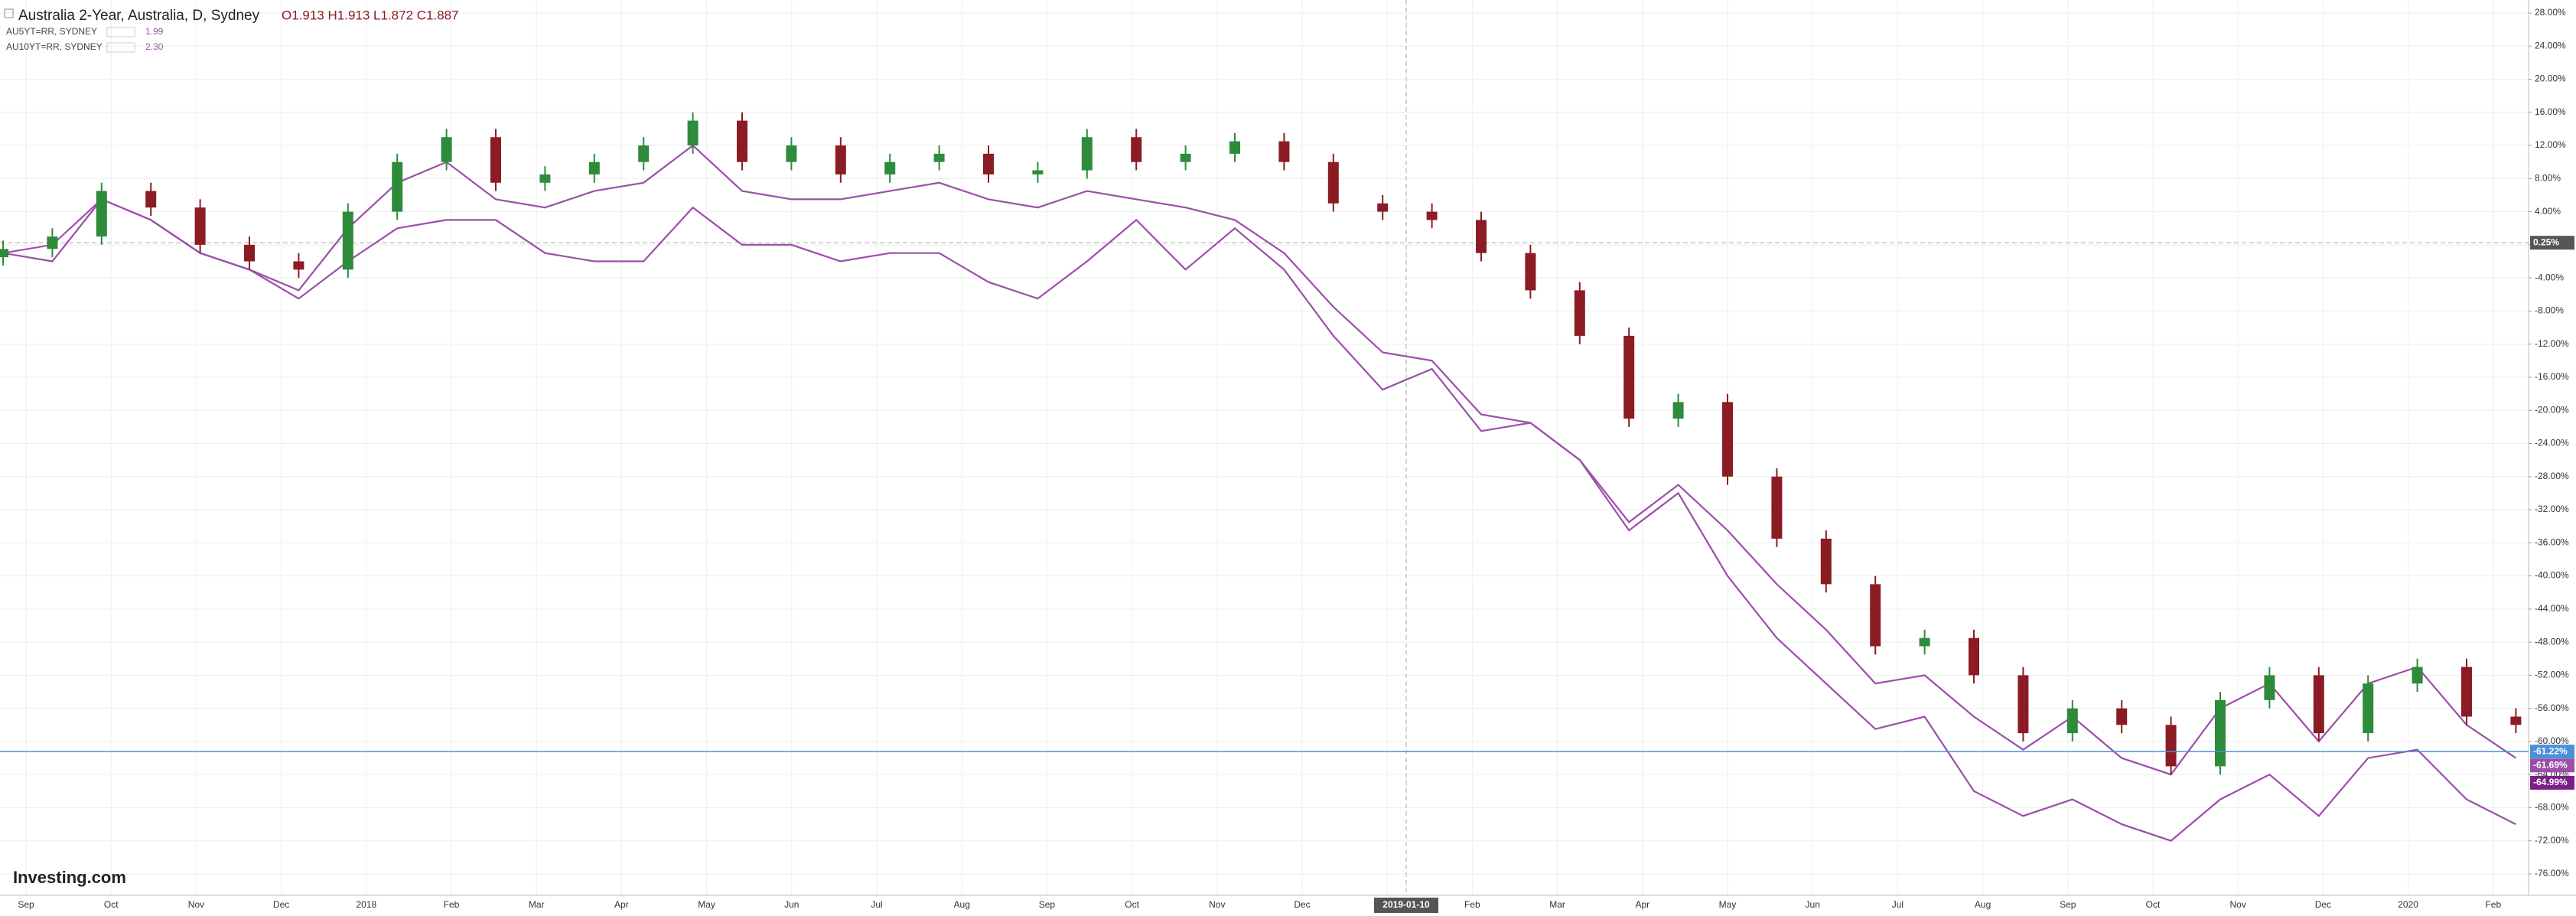  What do you see at coordinates (2548, 211) in the screenshot?
I see `y-tick-label: 4.00%` at bounding box center [2548, 211].